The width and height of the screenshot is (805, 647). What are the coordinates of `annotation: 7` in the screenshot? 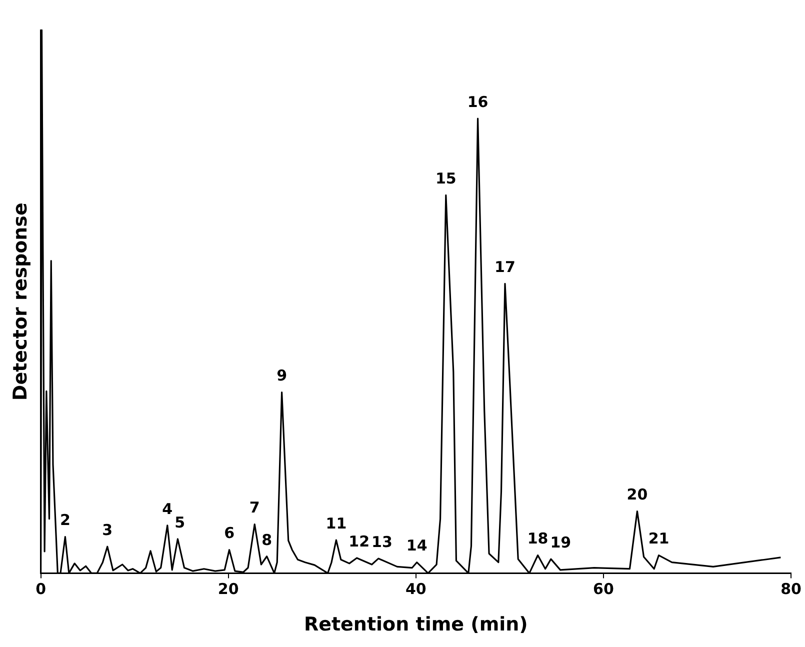 It's located at (254, 507).